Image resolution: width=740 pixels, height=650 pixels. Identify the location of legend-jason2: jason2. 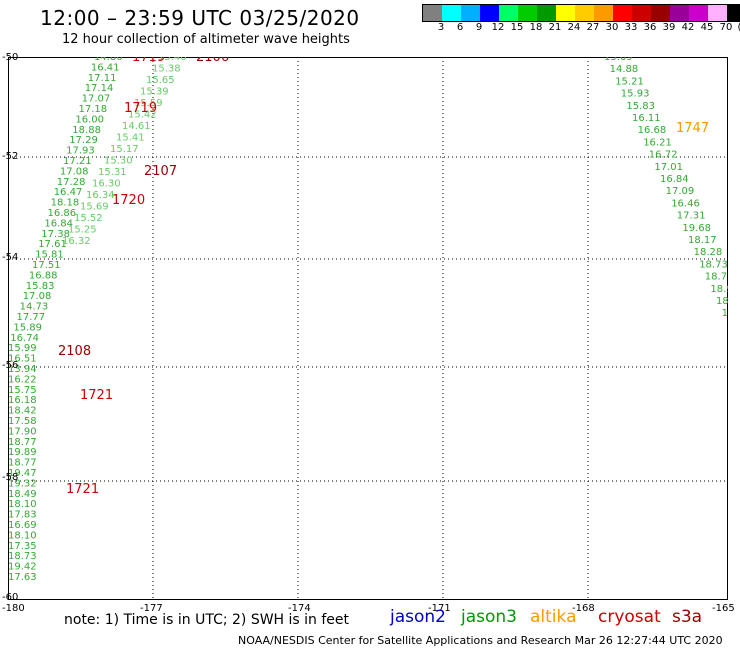
(418, 617).